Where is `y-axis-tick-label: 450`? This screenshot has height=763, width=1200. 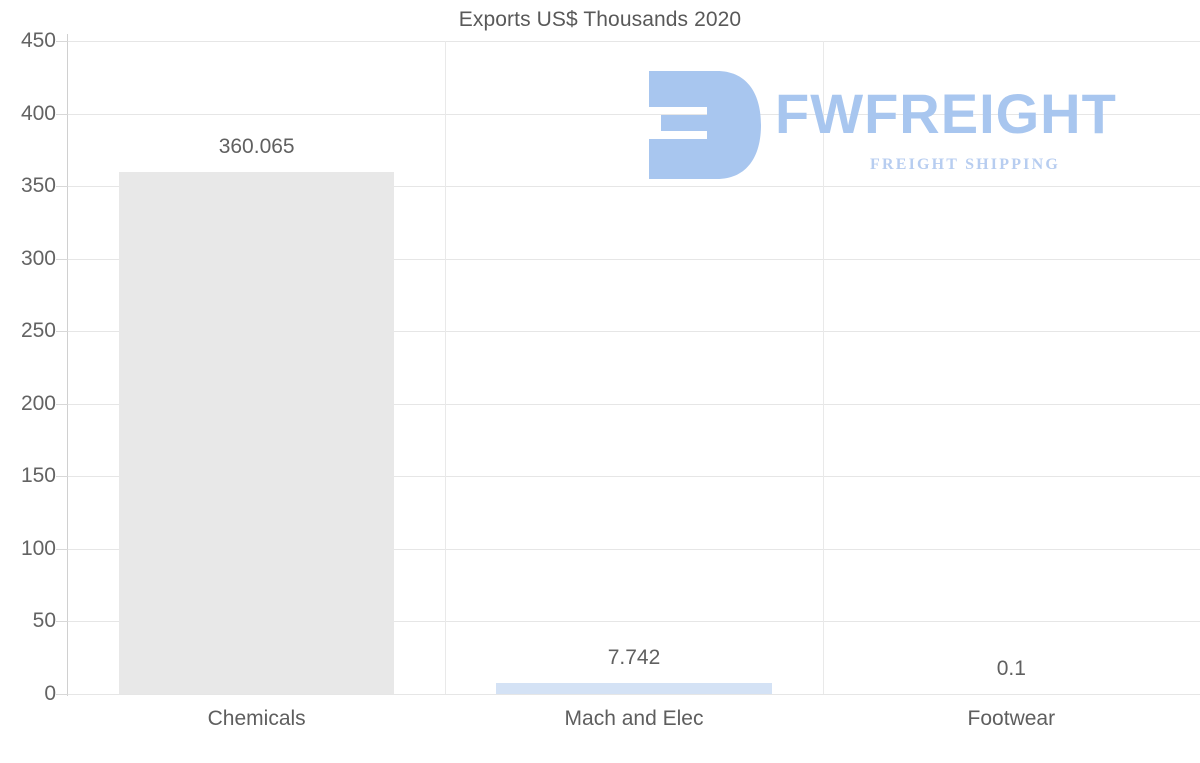 y-axis-tick-label: 450 is located at coordinates (38, 40).